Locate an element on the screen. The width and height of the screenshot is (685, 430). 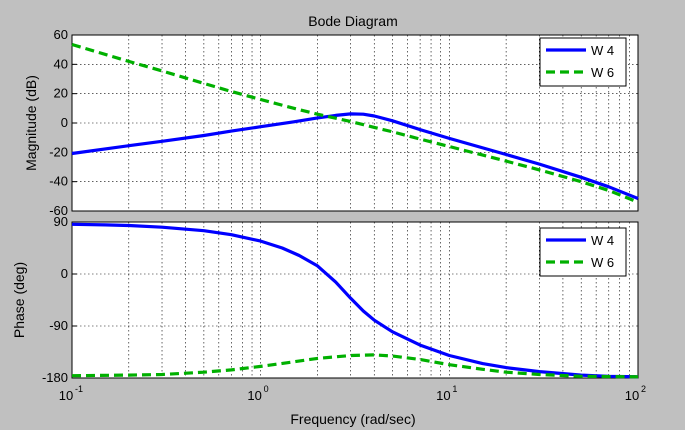
x-tick-exponent: 1 is located at coordinates (454, 389).